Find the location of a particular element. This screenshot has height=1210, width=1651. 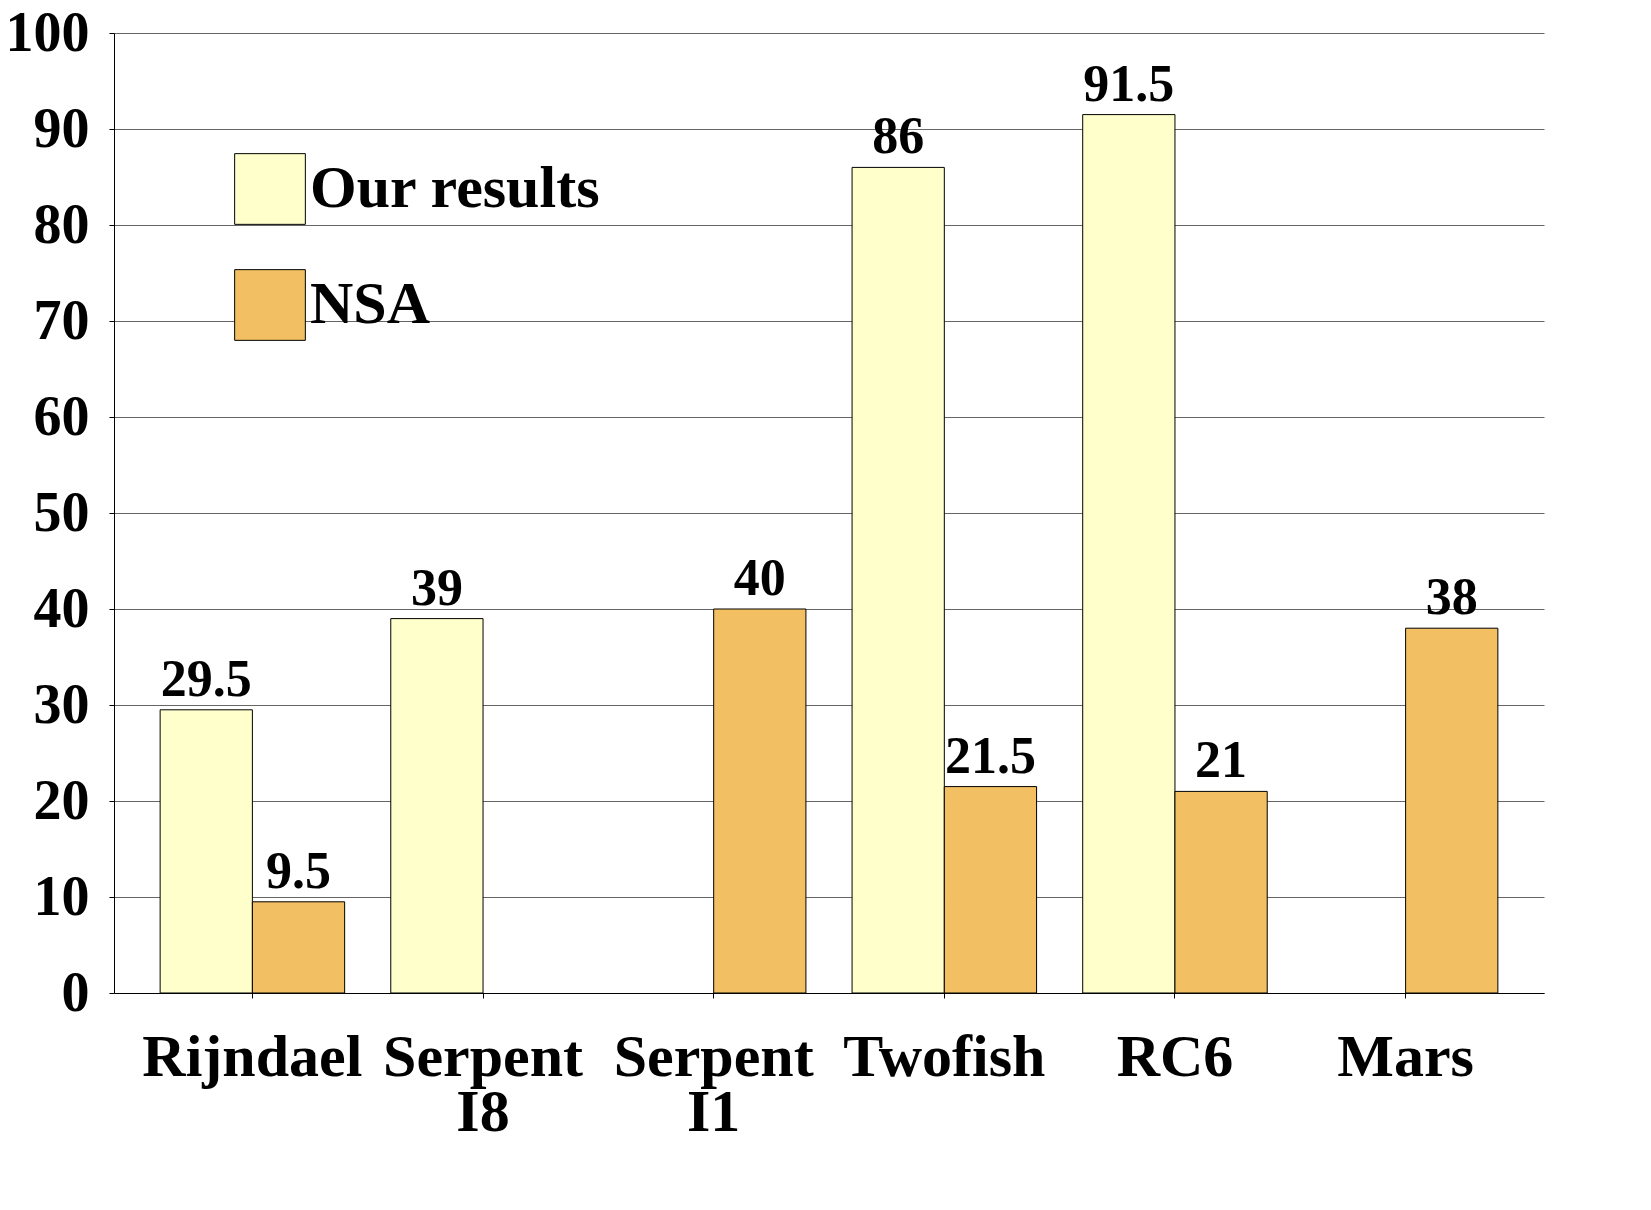

x-tick-label: Serpent I8 is located at coordinates (483, 1083).